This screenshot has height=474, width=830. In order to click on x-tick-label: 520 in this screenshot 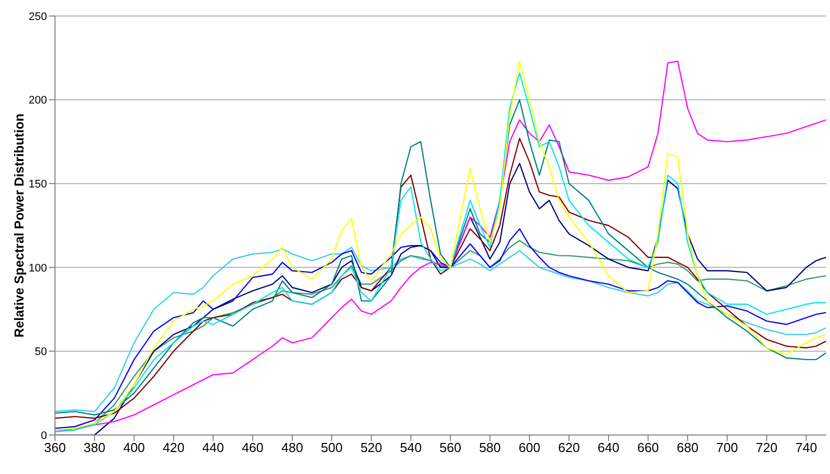, I will do `click(371, 448)`.